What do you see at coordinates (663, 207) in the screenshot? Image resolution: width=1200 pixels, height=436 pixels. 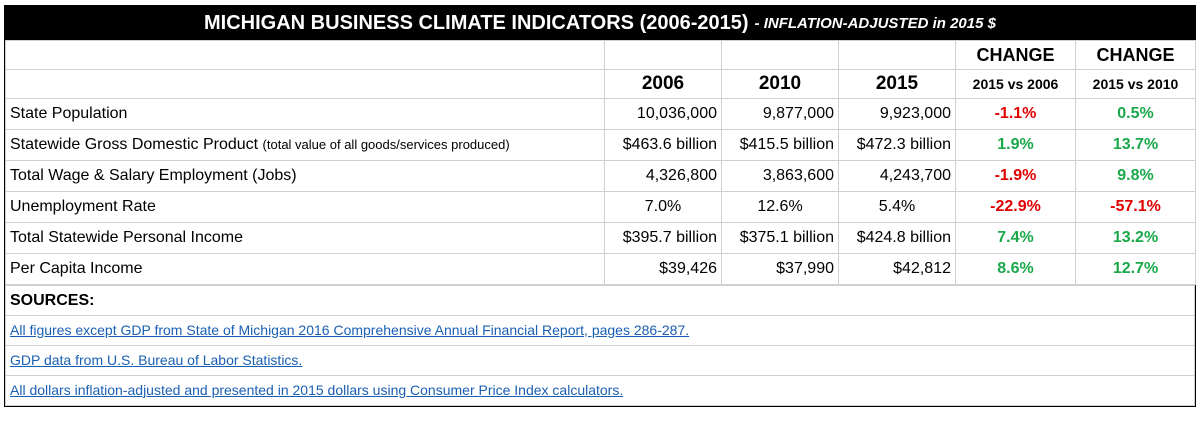 I see `value-2006: 7.0%` at bounding box center [663, 207].